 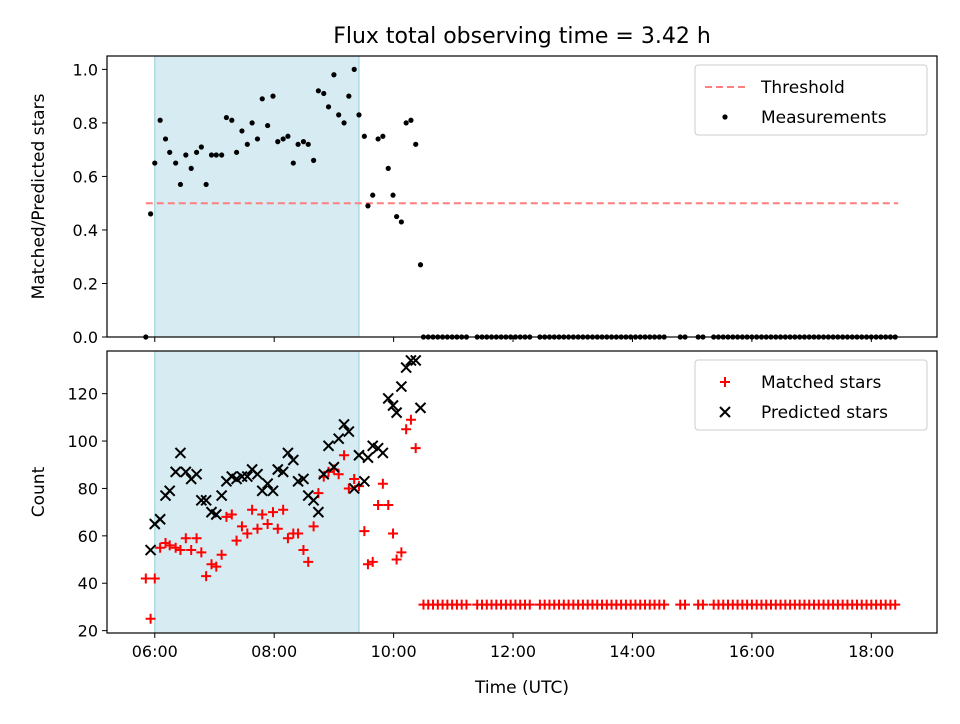 What do you see at coordinates (88, 583) in the screenshot?
I see `y-tick-label: 40` at bounding box center [88, 583].